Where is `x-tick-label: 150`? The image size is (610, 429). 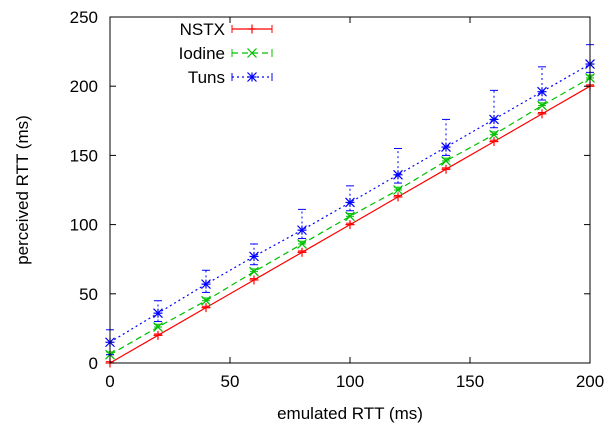 x-tick-label: 150 is located at coordinates (470, 381).